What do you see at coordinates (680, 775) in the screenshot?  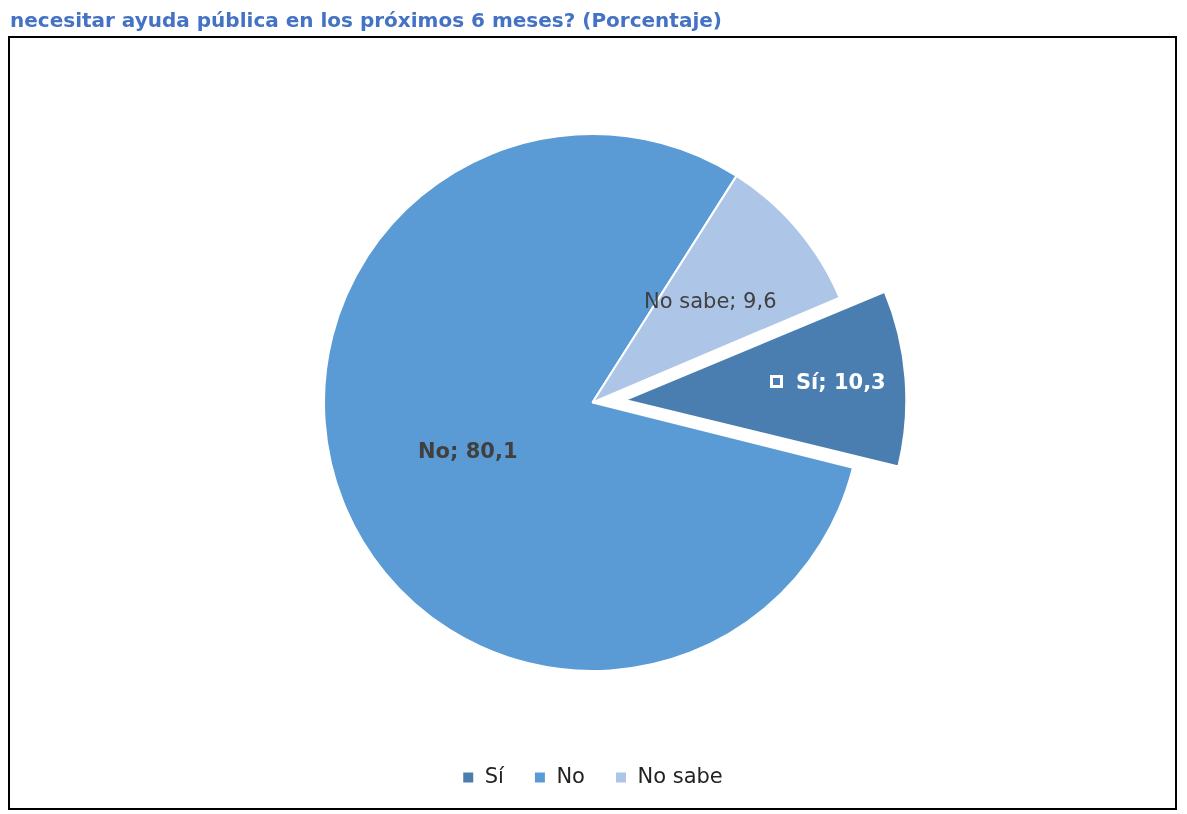 I see `legend-label: No sabe` at bounding box center [680, 775].